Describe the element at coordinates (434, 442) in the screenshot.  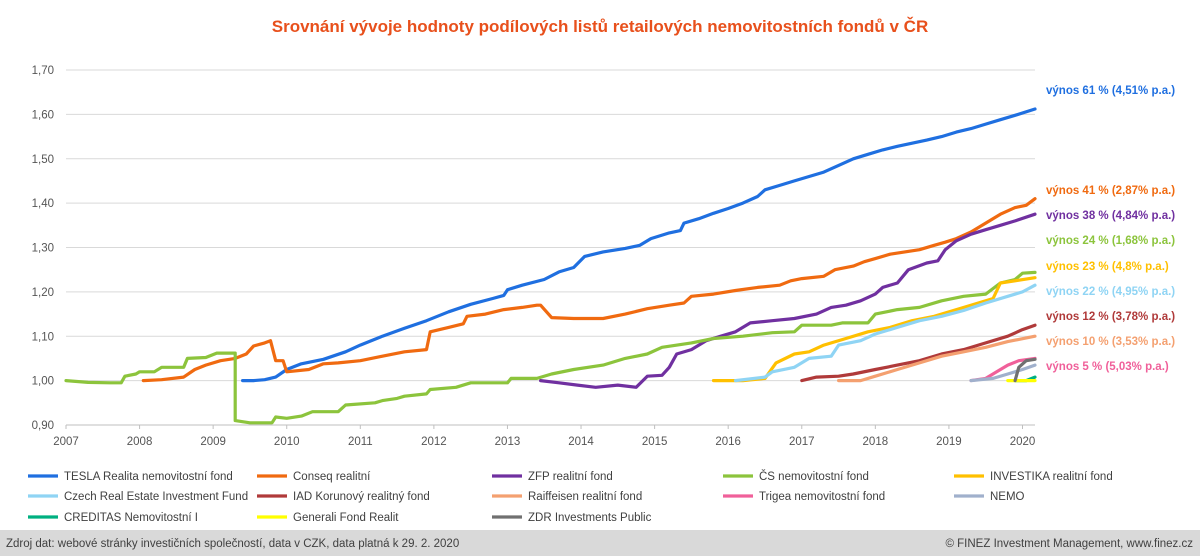
I see `x-tick-label: 2012` at that location.